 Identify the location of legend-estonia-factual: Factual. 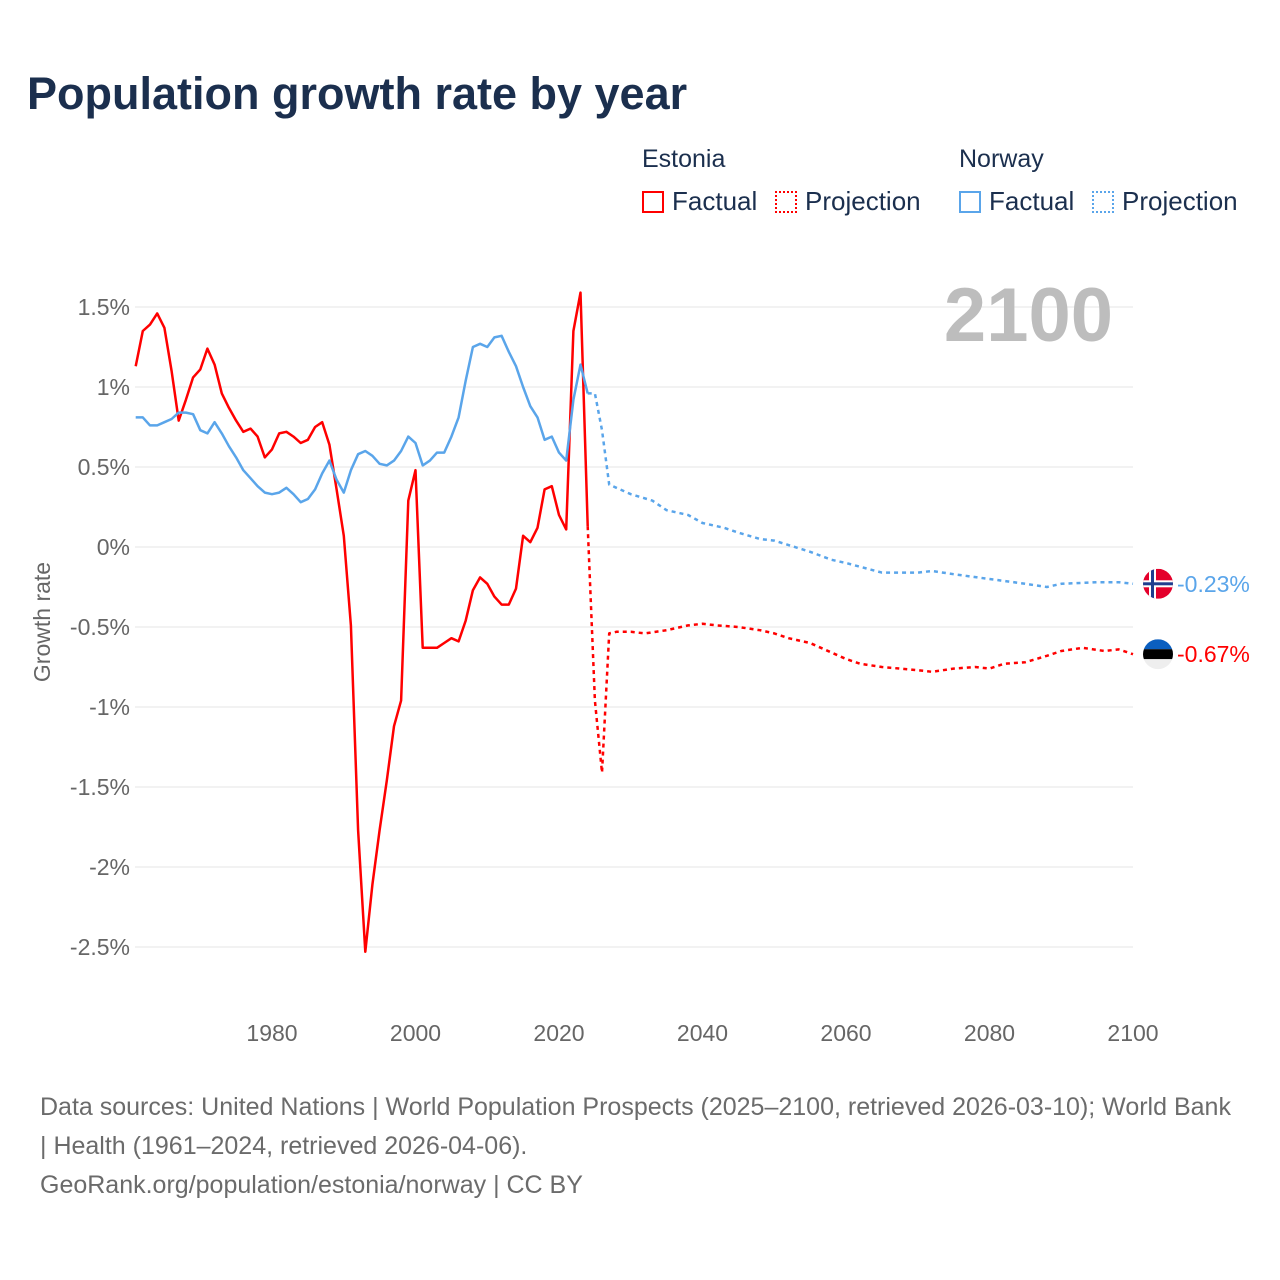
(699, 201).